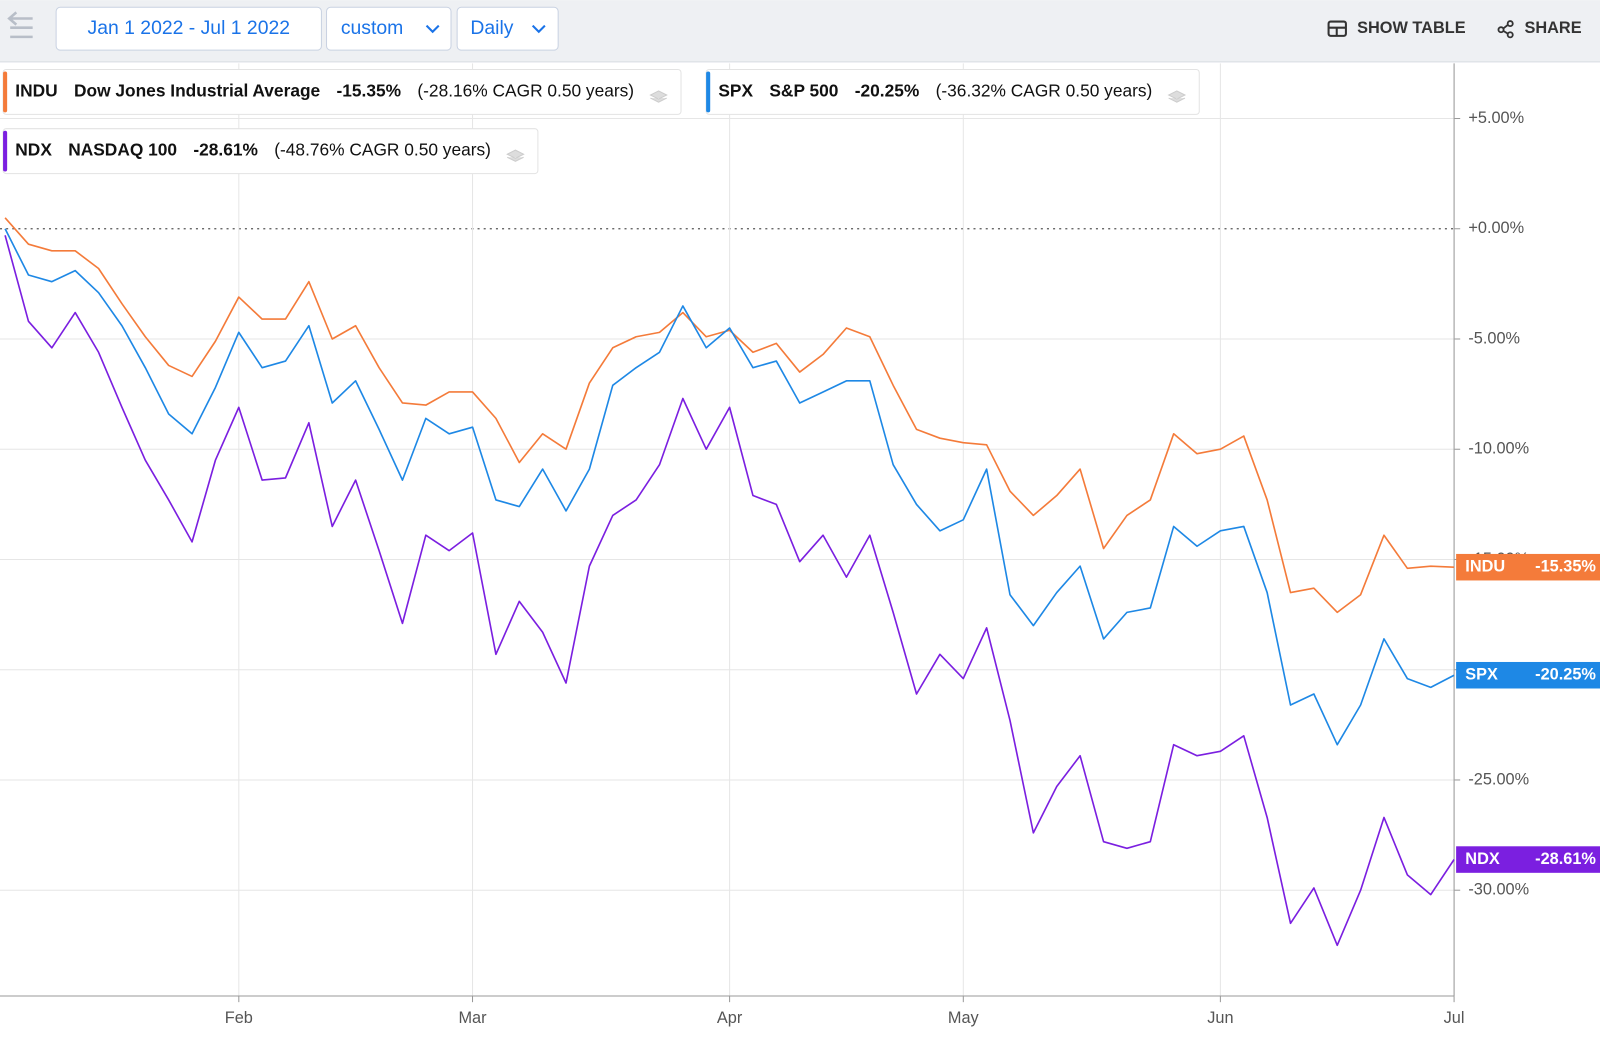  Describe the element at coordinates (1565, 859) in the screenshot. I see `end-label-change: -28.61%` at that location.